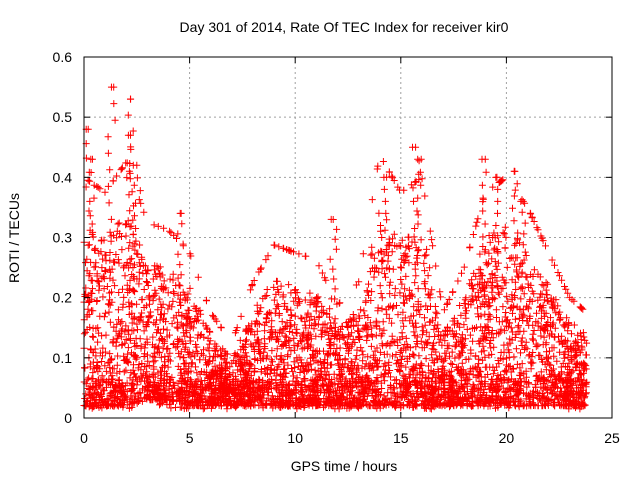  Describe the element at coordinates (68, 418) in the screenshot. I see `y-tick-label: 0` at that location.